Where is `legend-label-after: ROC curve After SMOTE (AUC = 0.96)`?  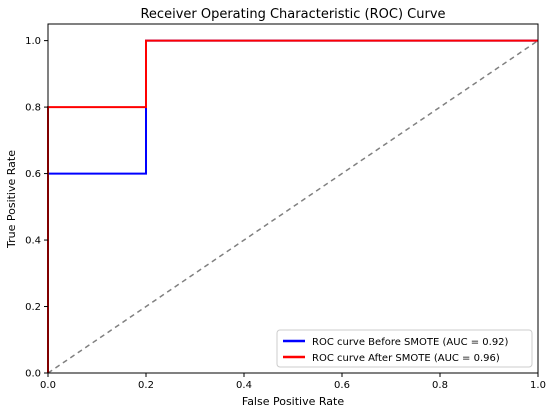
legend-label-after: ROC curve After SMOTE (AUC = 0.96) is located at coordinates (406, 358).